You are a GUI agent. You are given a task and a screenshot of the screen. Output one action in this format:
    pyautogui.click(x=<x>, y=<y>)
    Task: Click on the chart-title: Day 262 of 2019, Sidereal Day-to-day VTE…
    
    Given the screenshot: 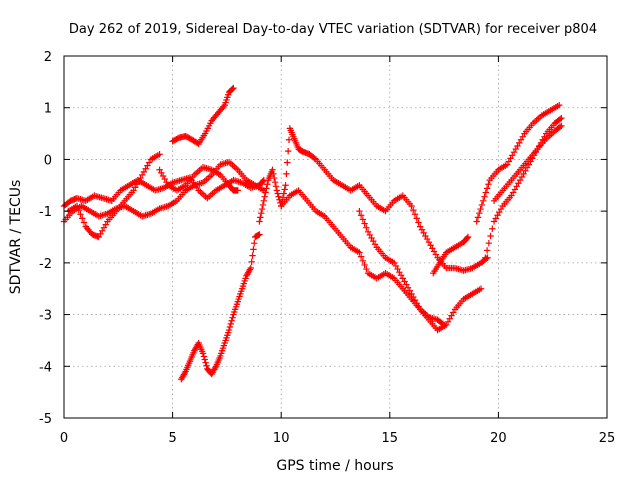 What is the action you would take?
    pyautogui.click(x=333, y=29)
    